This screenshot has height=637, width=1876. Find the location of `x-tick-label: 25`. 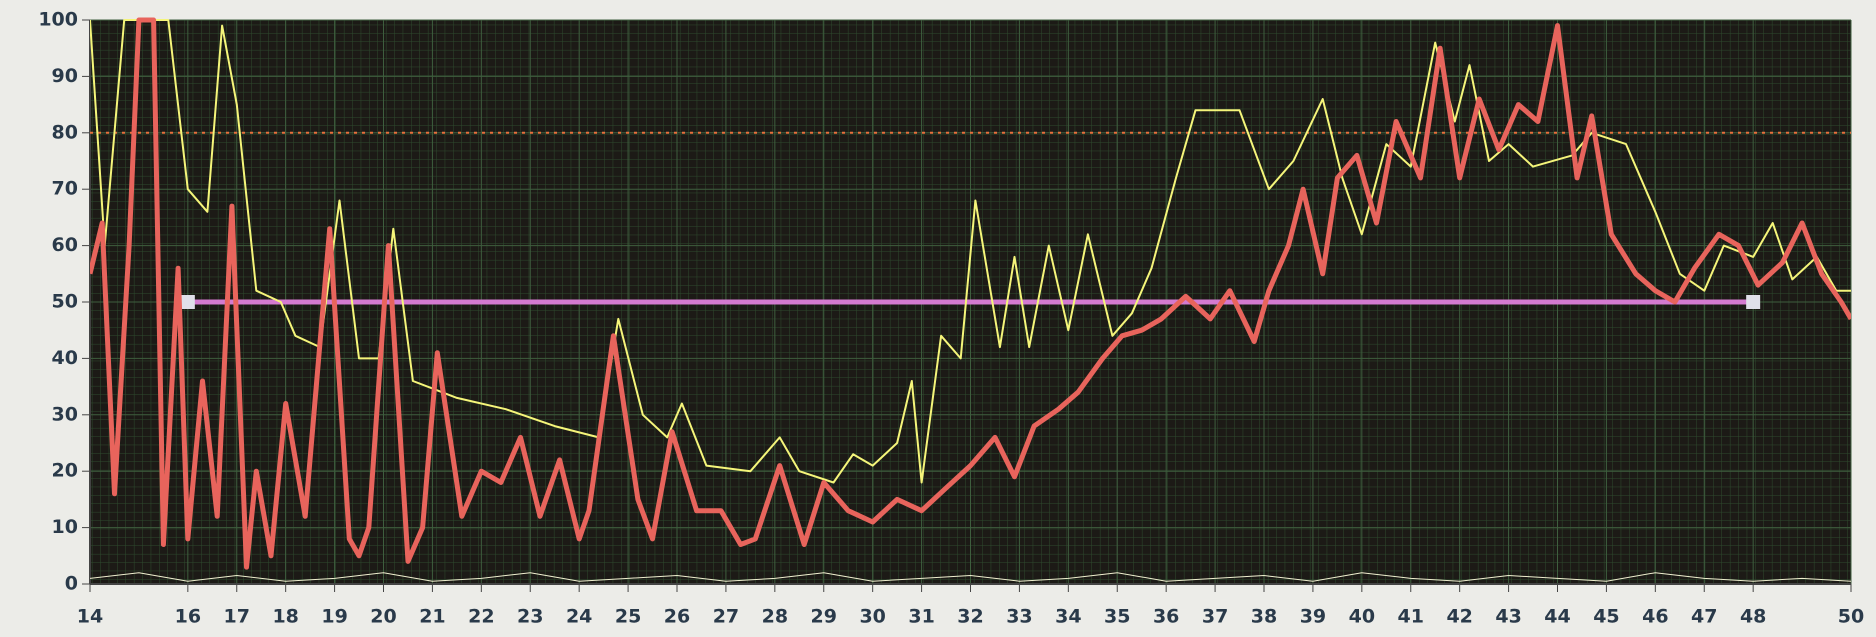

x-tick-label: 25 is located at coordinates (628, 617).